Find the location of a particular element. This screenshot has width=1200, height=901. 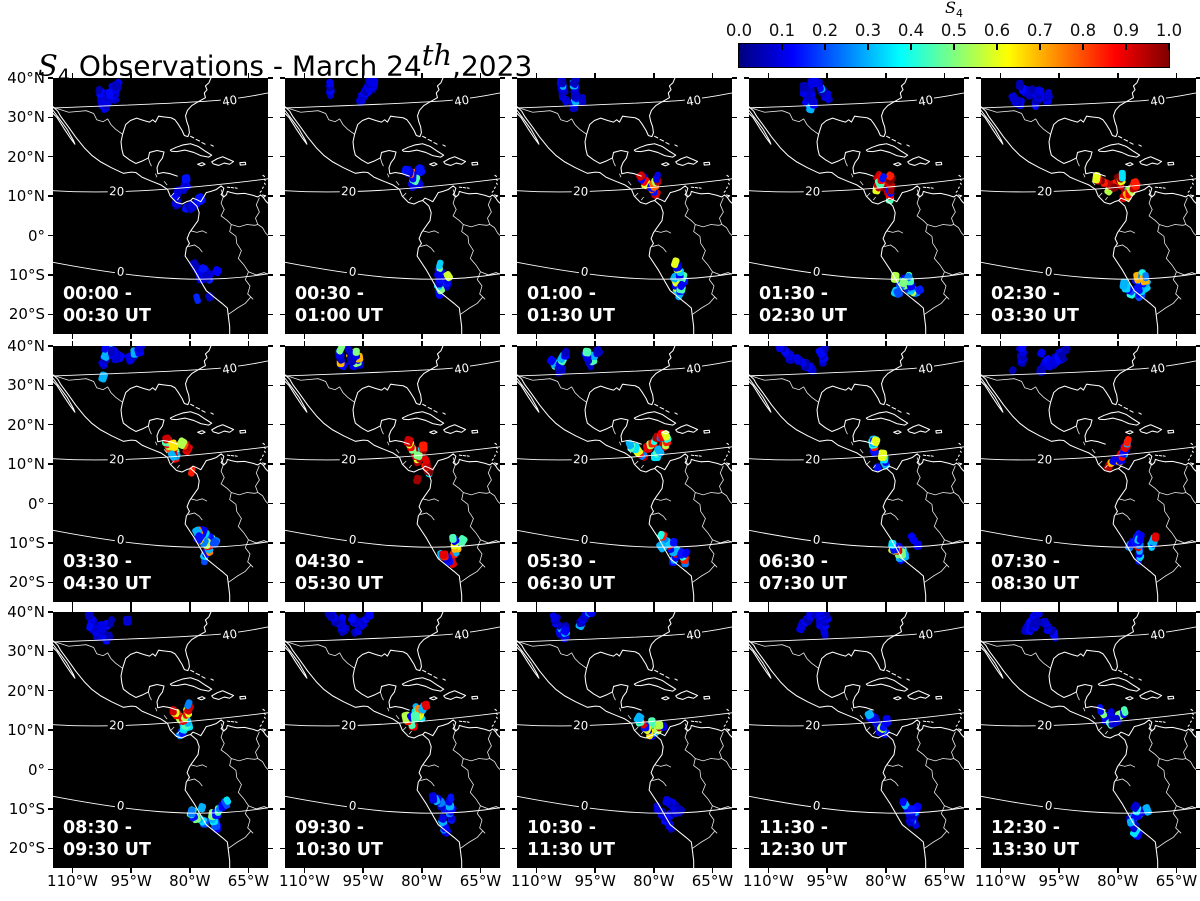

colorbar-title: S4 is located at coordinates (954, 10).